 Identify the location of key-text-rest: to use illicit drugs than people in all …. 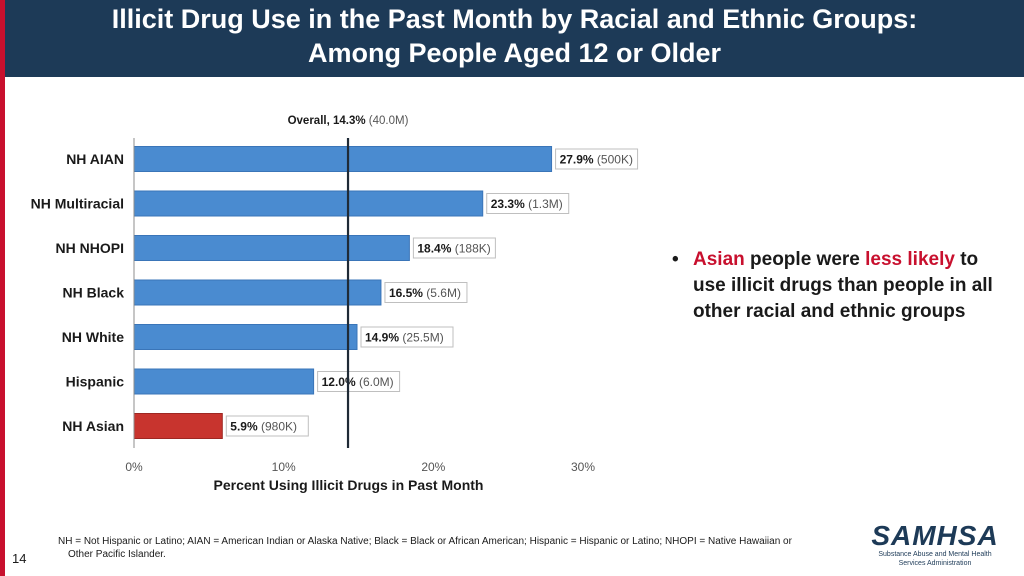
(843, 285).